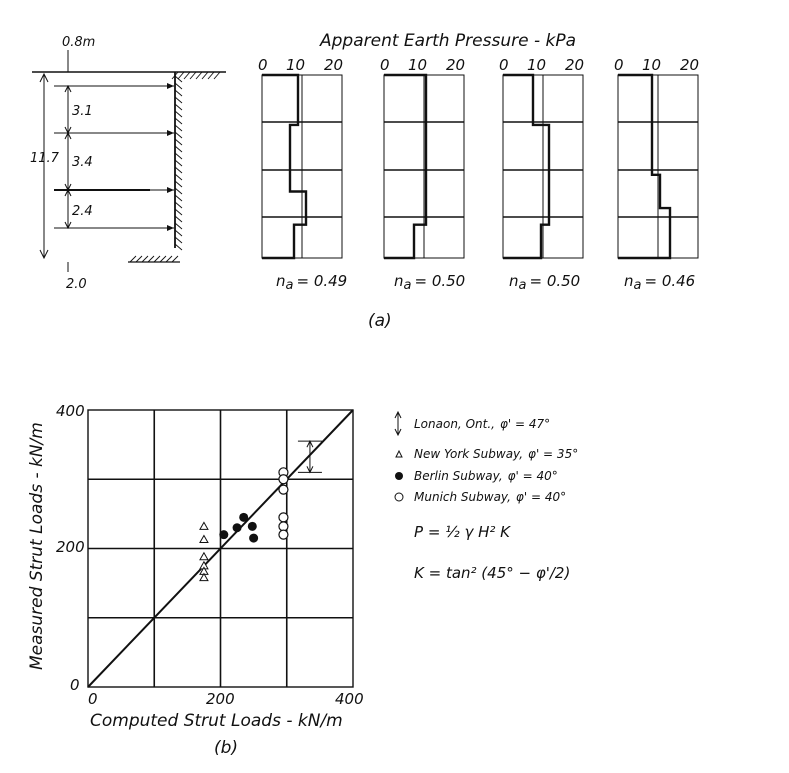  Describe the element at coordinates (309, 457) in the screenshot. I see `london-range-marker` at that location.